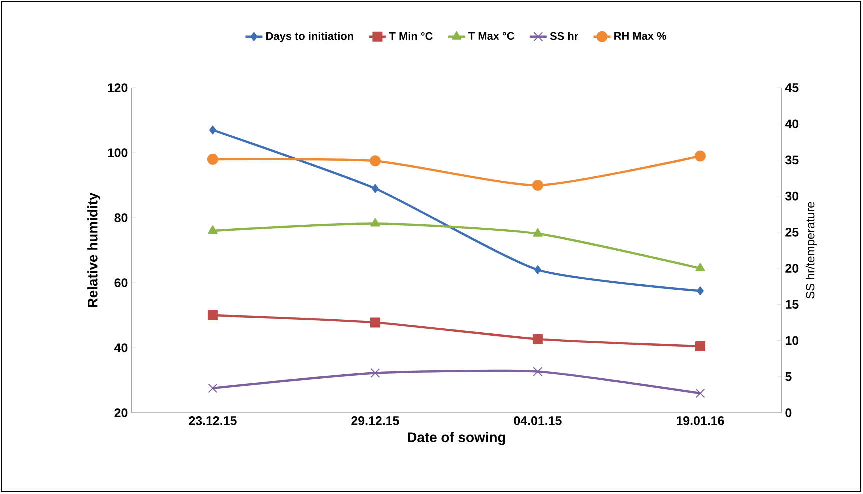 The height and width of the screenshot is (494, 863). What do you see at coordinates (792, 232) in the screenshot?
I see `y2-tick-label: 25` at bounding box center [792, 232].